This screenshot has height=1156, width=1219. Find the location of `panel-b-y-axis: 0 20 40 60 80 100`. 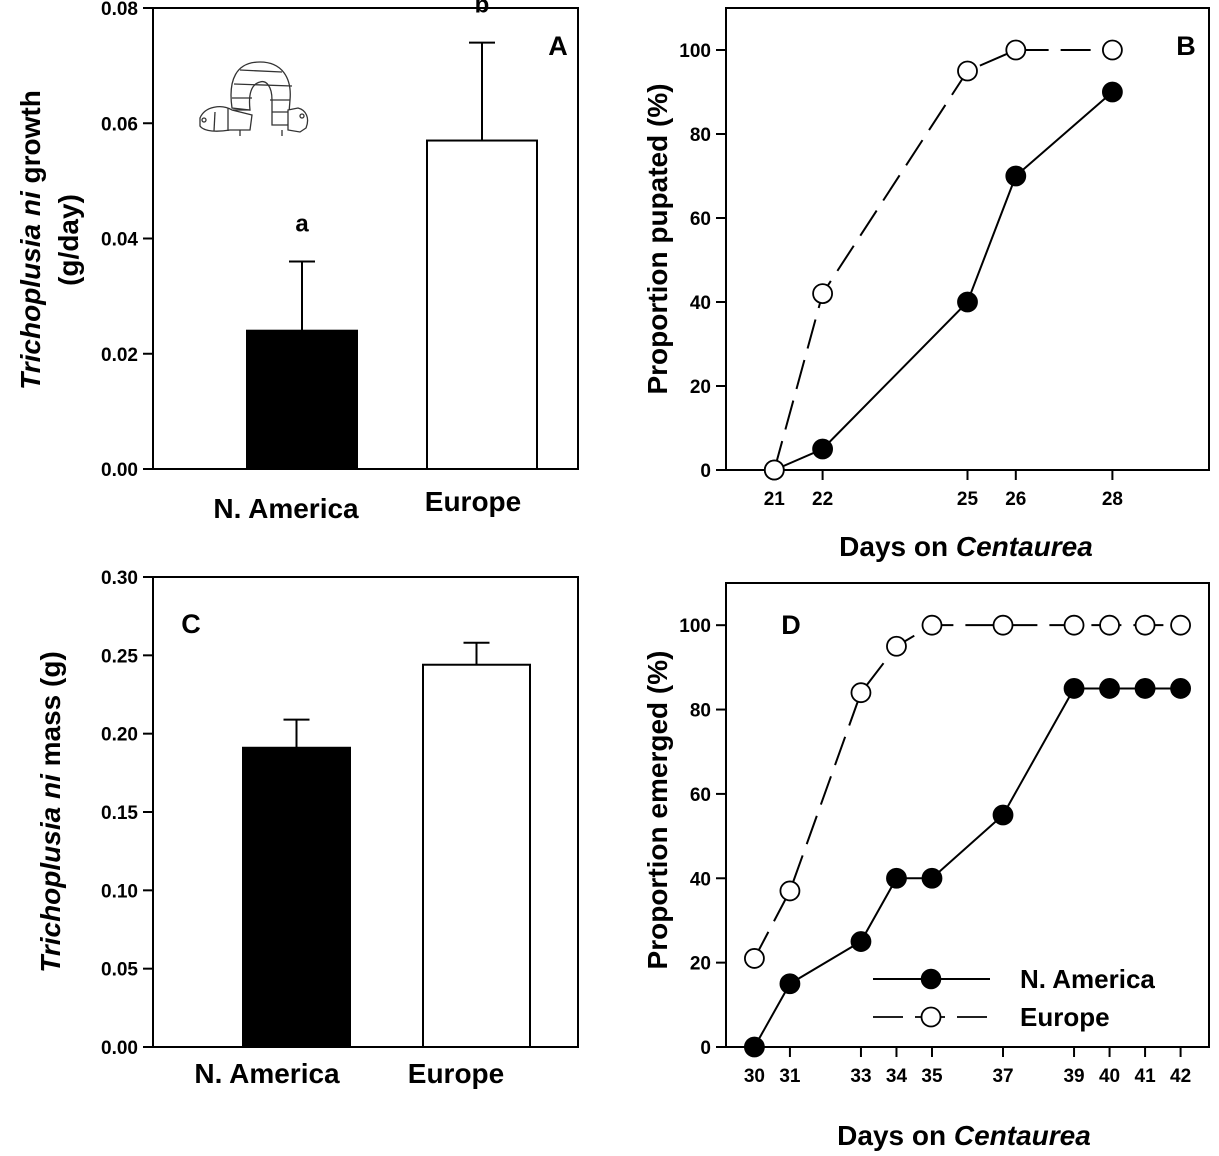

panel-b-y-axis: 0 20 40 60 80 100 is located at coordinates (702, 261).